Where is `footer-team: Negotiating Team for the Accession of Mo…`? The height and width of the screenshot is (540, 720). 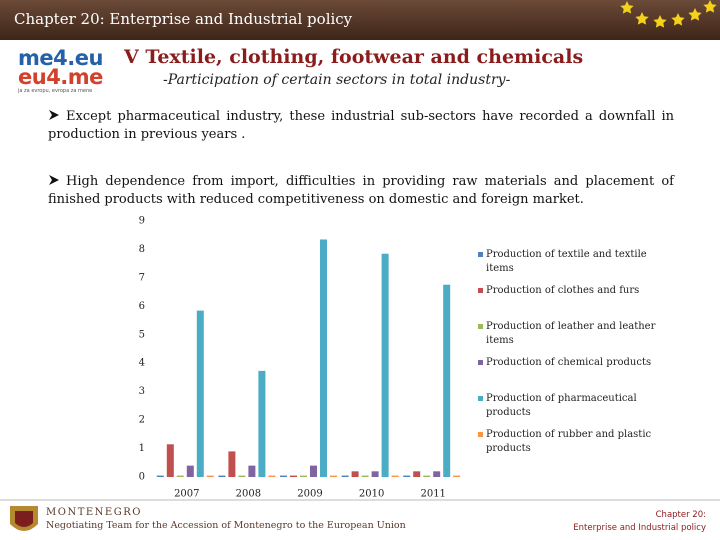 footer-team: Negotiating Team for the Accession of Mo… is located at coordinates (226, 525).